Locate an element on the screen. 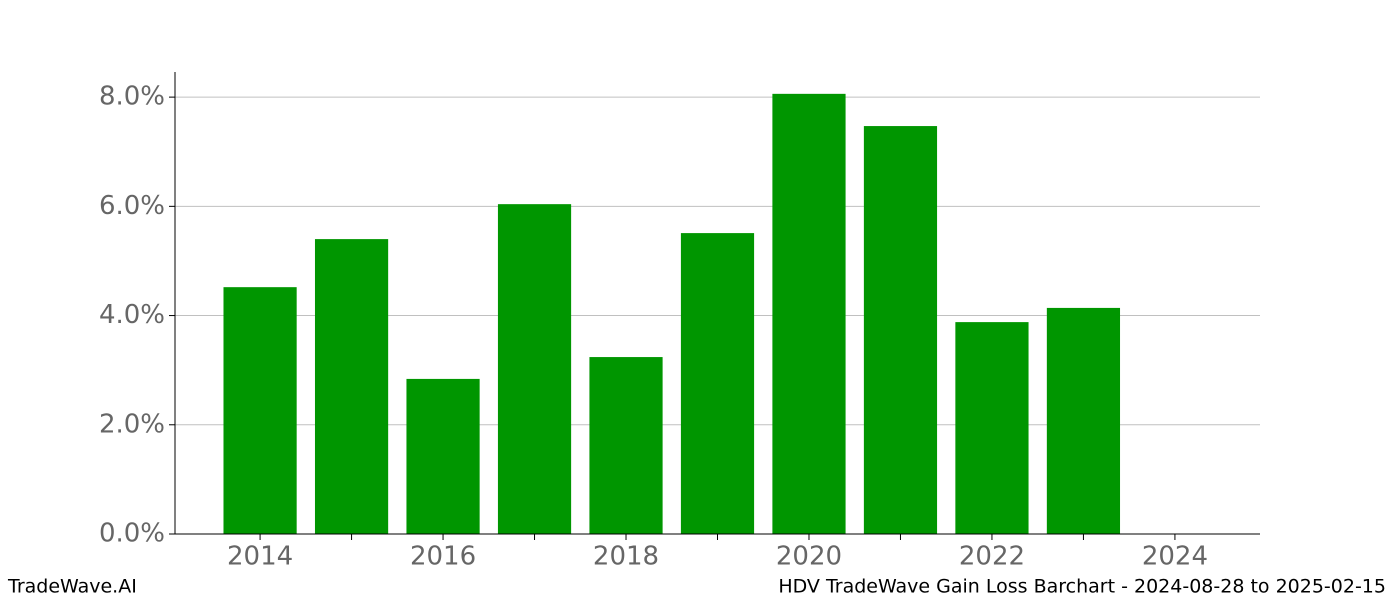  x-tick-label: 2020 is located at coordinates (809, 557).